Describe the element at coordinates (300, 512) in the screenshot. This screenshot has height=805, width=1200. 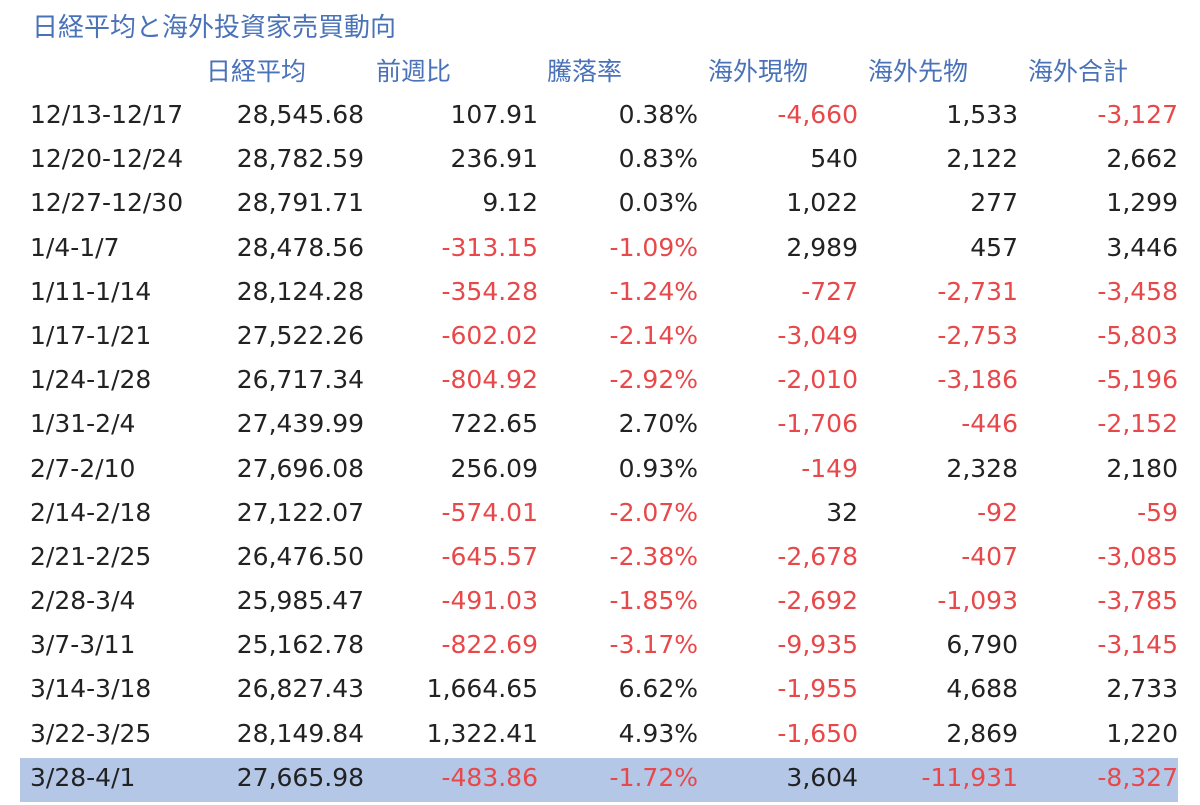
I see `cell-nikkei: 27,122.07` at that location.